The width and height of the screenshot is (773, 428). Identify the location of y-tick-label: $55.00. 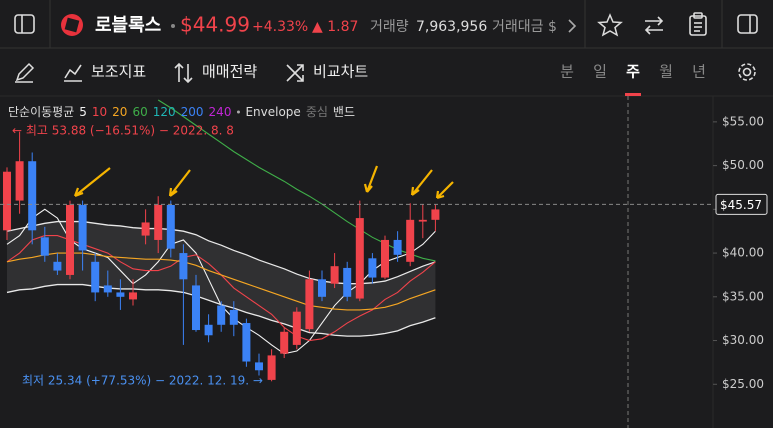
(743, 121).